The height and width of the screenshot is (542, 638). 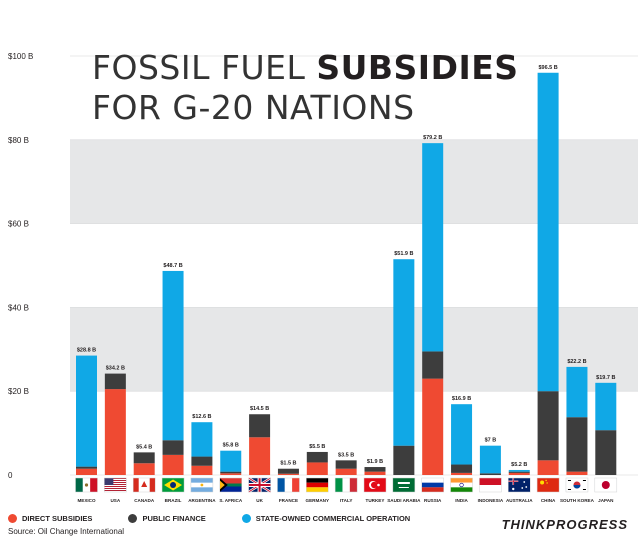 What do you see at coordinates (333, 518) in the screenshot?
I see `legend-label-state-owned: STATE-OWNED COMMERCIAL OPERATION` at bounding box center [333, 518].